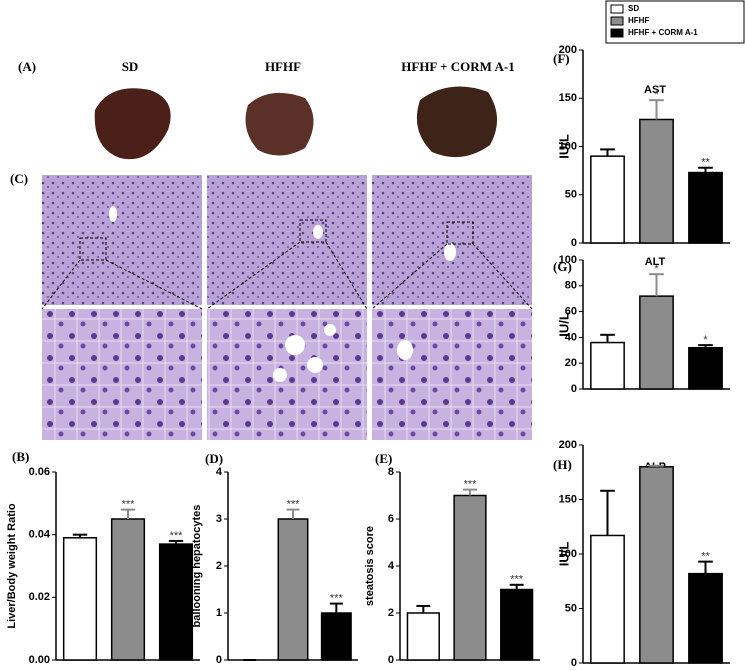 The width and height of the screenshot is (745, 671). Describe the element at coordinates (39, 597) in the screenshot. I see `y-tick-label: 0.02` at that location.